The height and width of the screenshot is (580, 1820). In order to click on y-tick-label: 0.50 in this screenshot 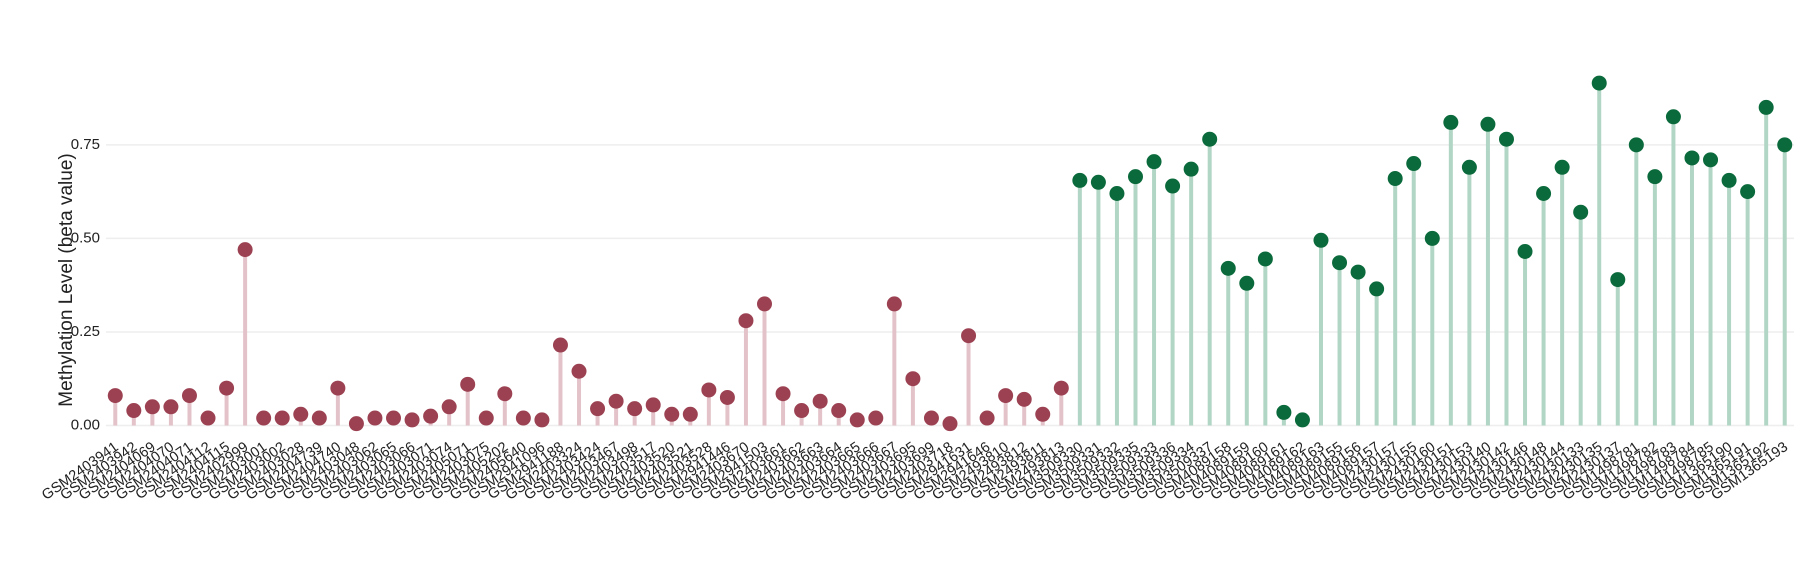, I will do `click(85, 237)`.